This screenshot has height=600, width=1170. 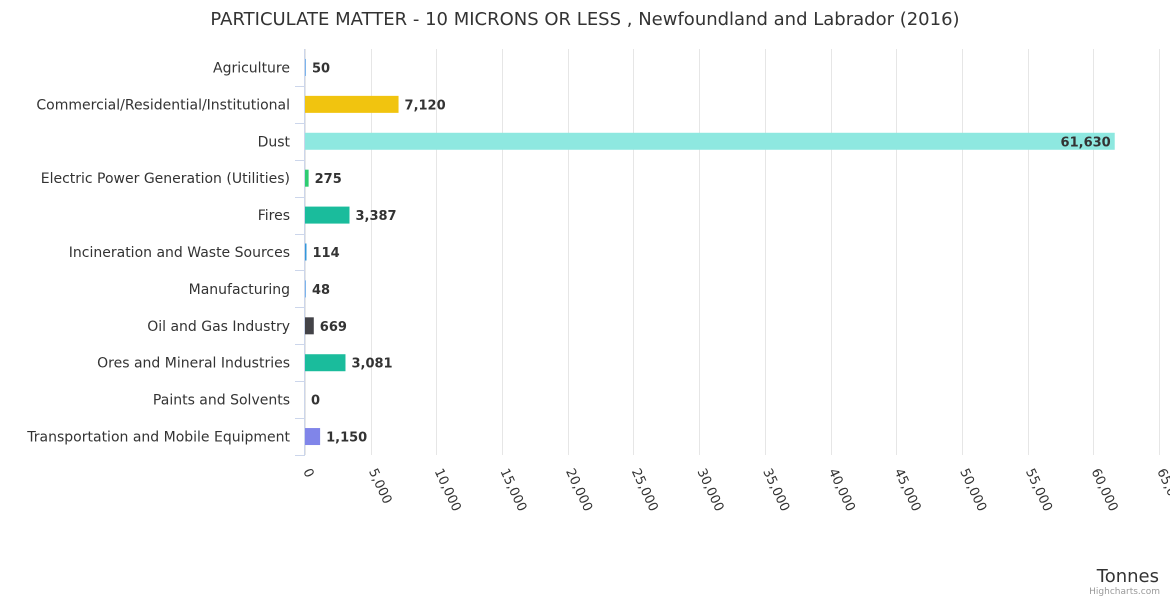 What do you see at coordinates (1124, 592) in the screenshot?
I see `credits-link: Highcharts.com` at bounding box center [1124, 592].